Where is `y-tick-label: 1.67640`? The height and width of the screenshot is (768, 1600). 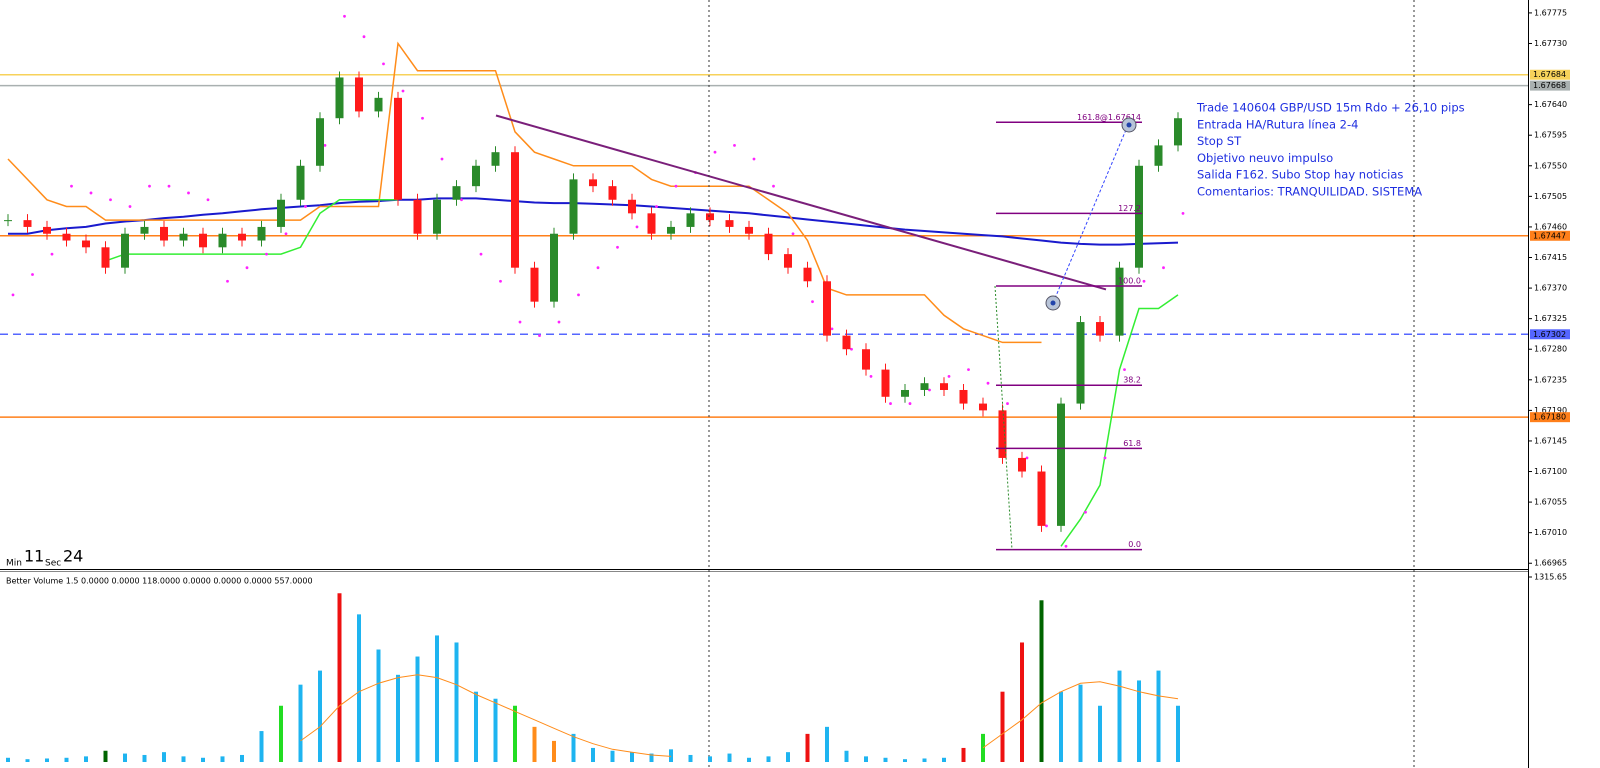
y-tick-label: 1.67640 is located at coordinates (1550, 104).